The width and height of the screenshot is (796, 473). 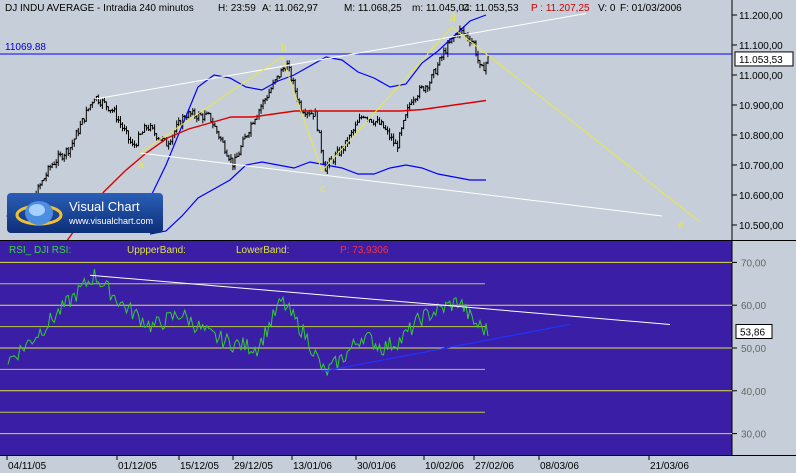 I want to click on time-tick-label: 27/02/06, so click(x=494, y=466).